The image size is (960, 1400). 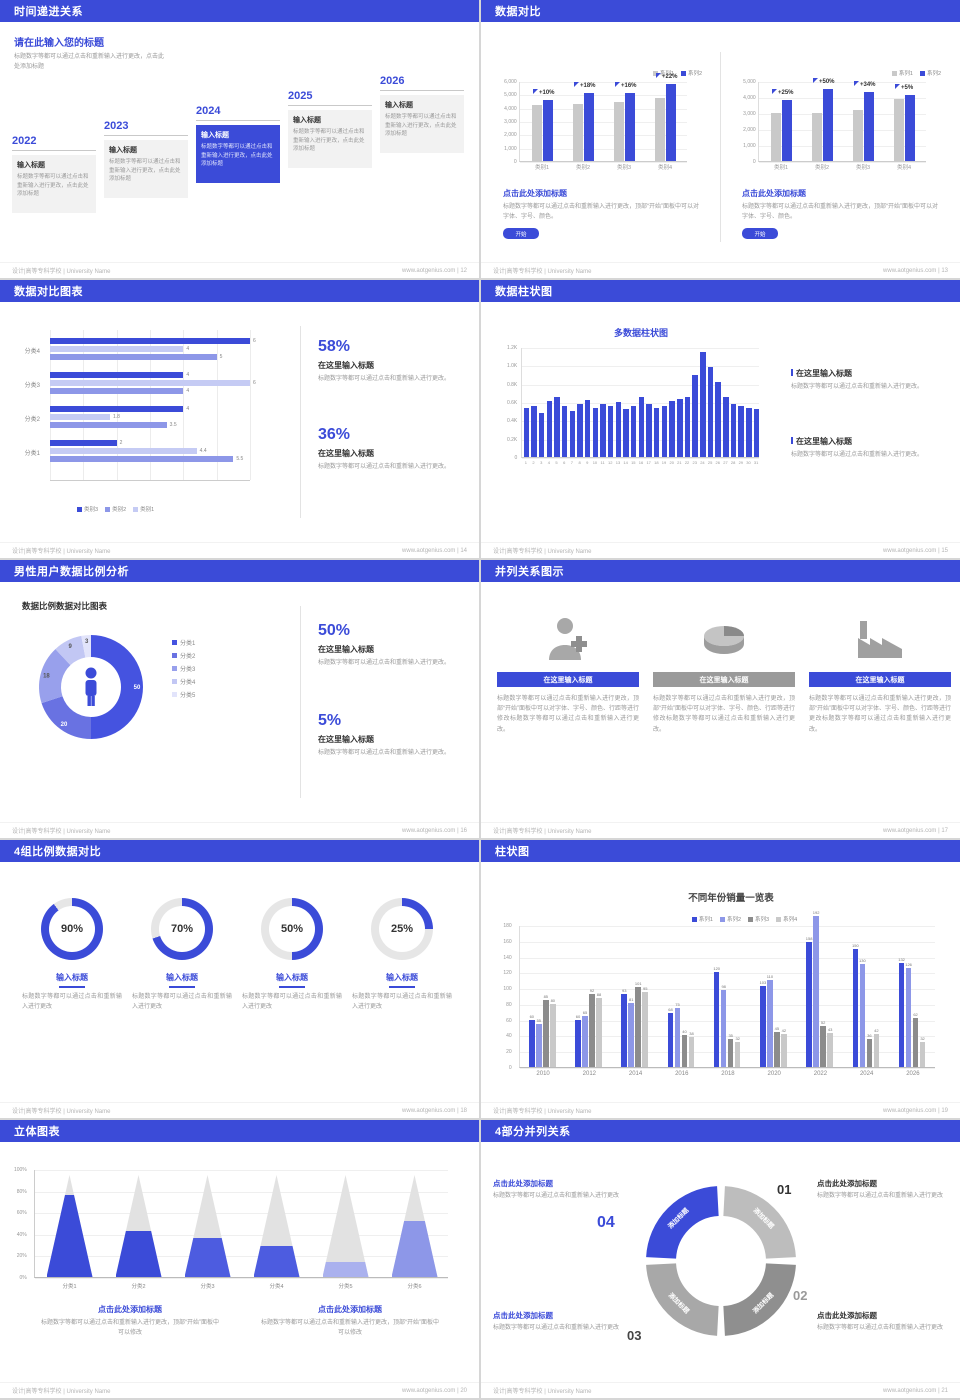 What do you see at coordinates (930, 74) in the screenshot?
I see `legend-item: 系列2` at bounding box center [930, 74].